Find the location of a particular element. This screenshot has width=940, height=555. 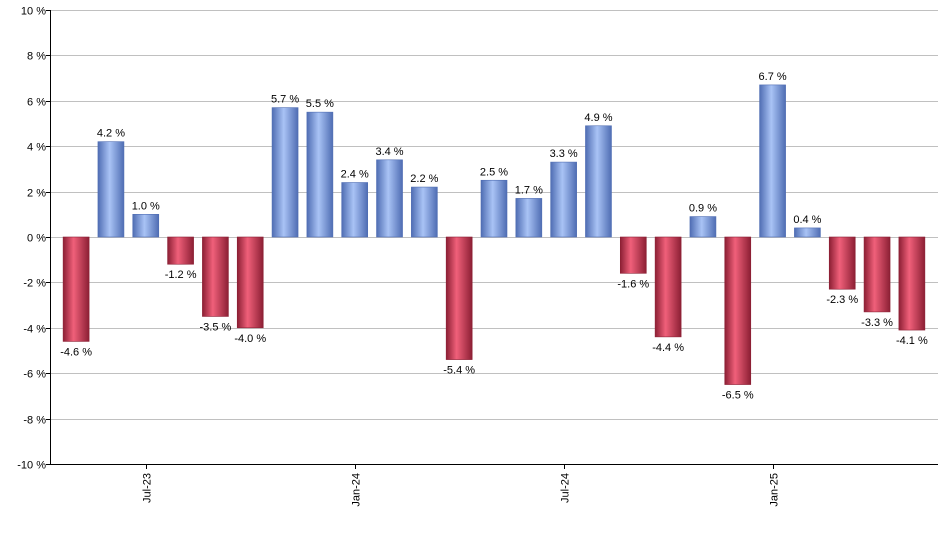

y-tick-label: -8 % is located at coordinates (34, 421).